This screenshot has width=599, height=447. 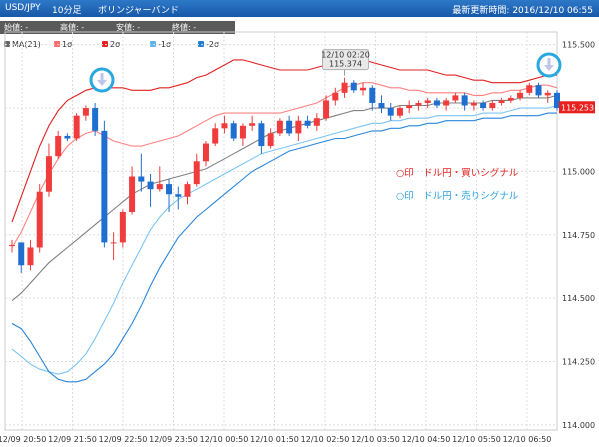 What do you see at coordinates (123, 439) in the screenshot?
I see `x-tick-label: 12/09 22:50` at bounding box center [123, 439].